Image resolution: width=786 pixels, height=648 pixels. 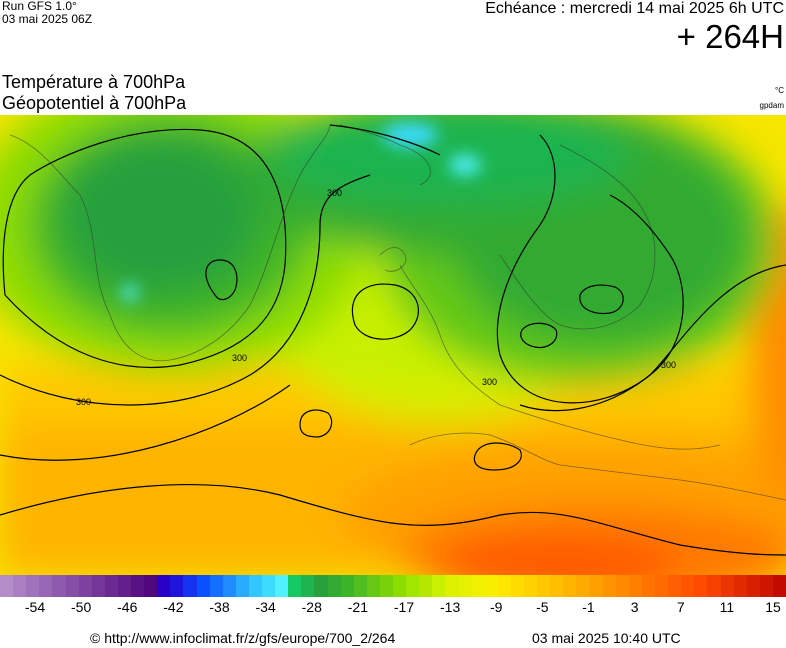 What do you see at coordinates (357, 607) in the screenshot?
I see `scale-tick-label: -21` at bounding box center [357, 607].